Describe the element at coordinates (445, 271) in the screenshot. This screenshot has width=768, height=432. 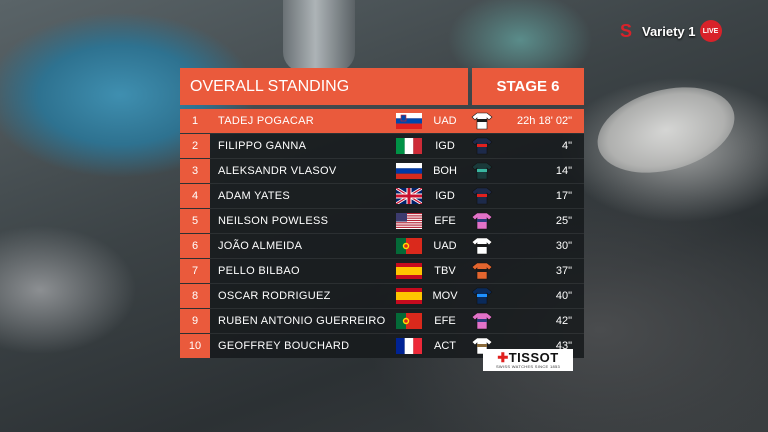
I see `team-code: TBV` at that location.